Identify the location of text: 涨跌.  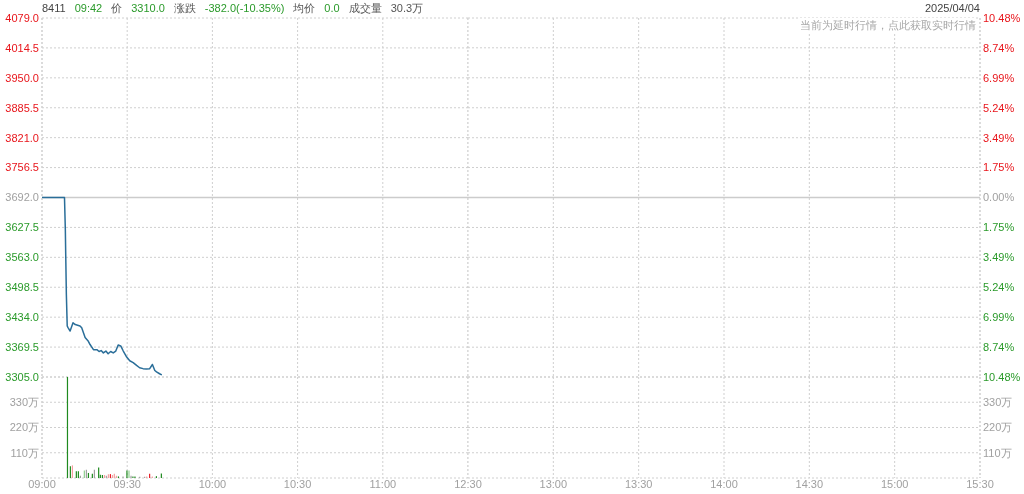
(184, 8).